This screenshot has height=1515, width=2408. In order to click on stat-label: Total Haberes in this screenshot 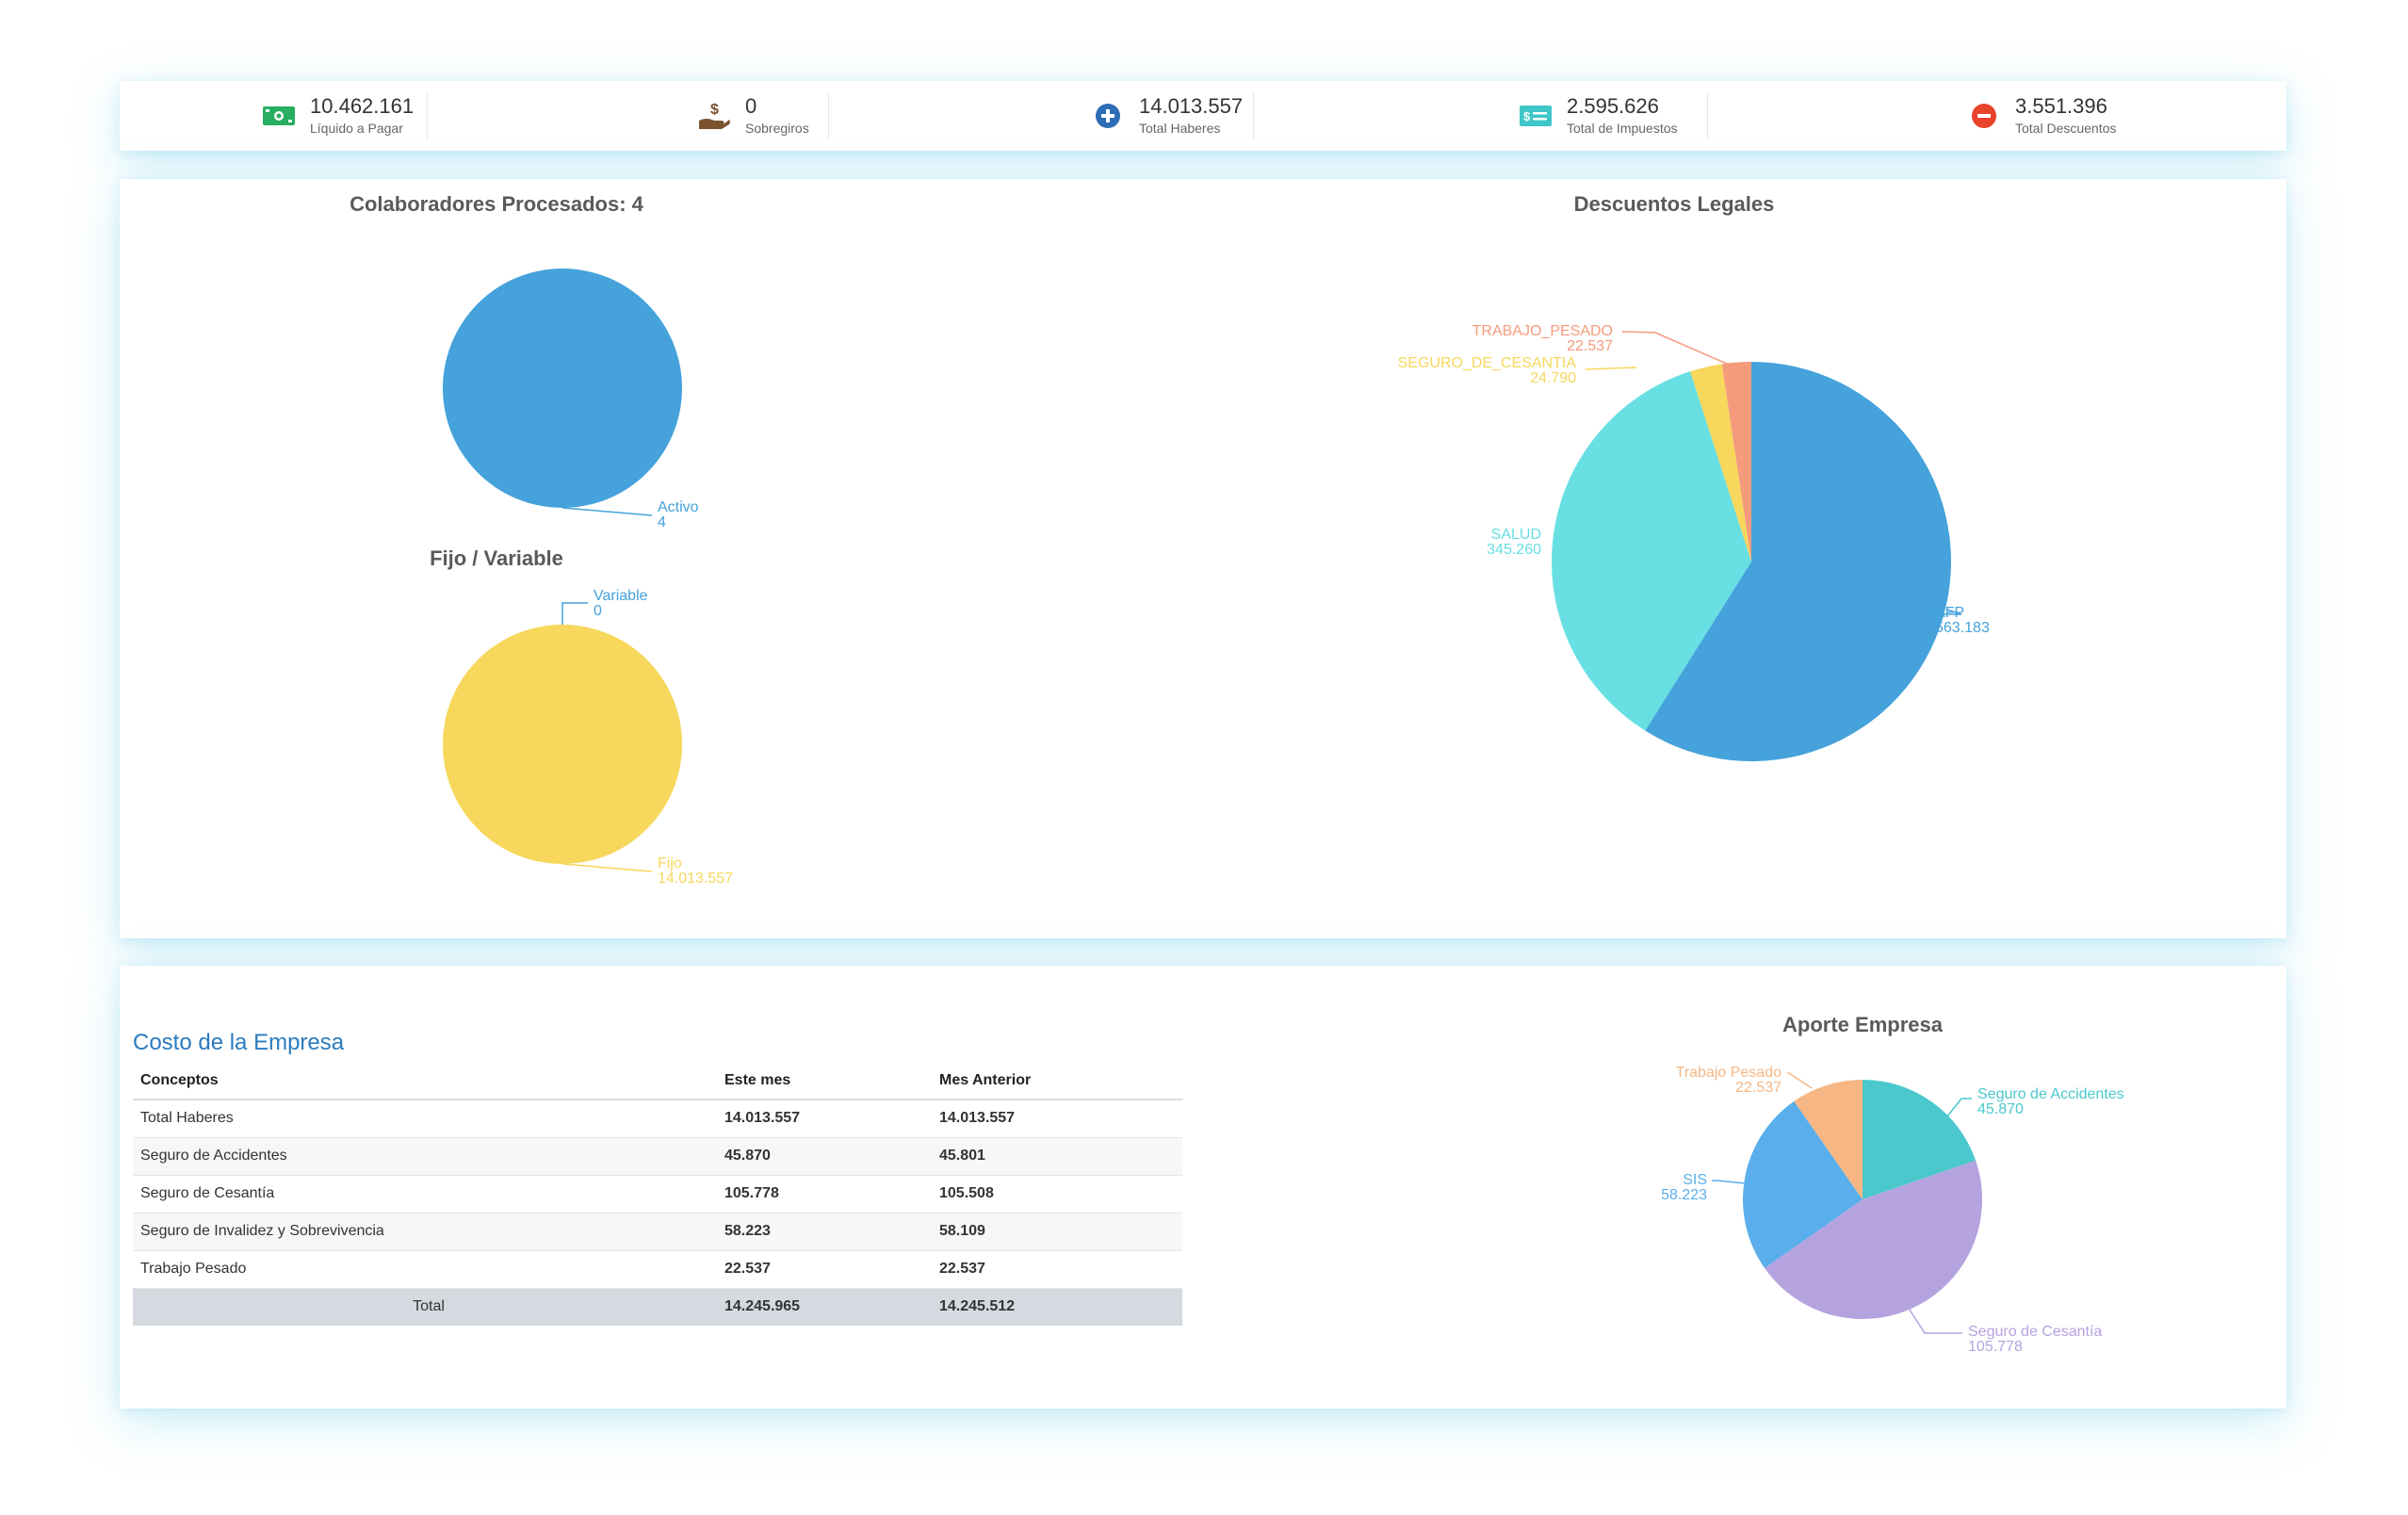, I will do `click(1180, 128)`.